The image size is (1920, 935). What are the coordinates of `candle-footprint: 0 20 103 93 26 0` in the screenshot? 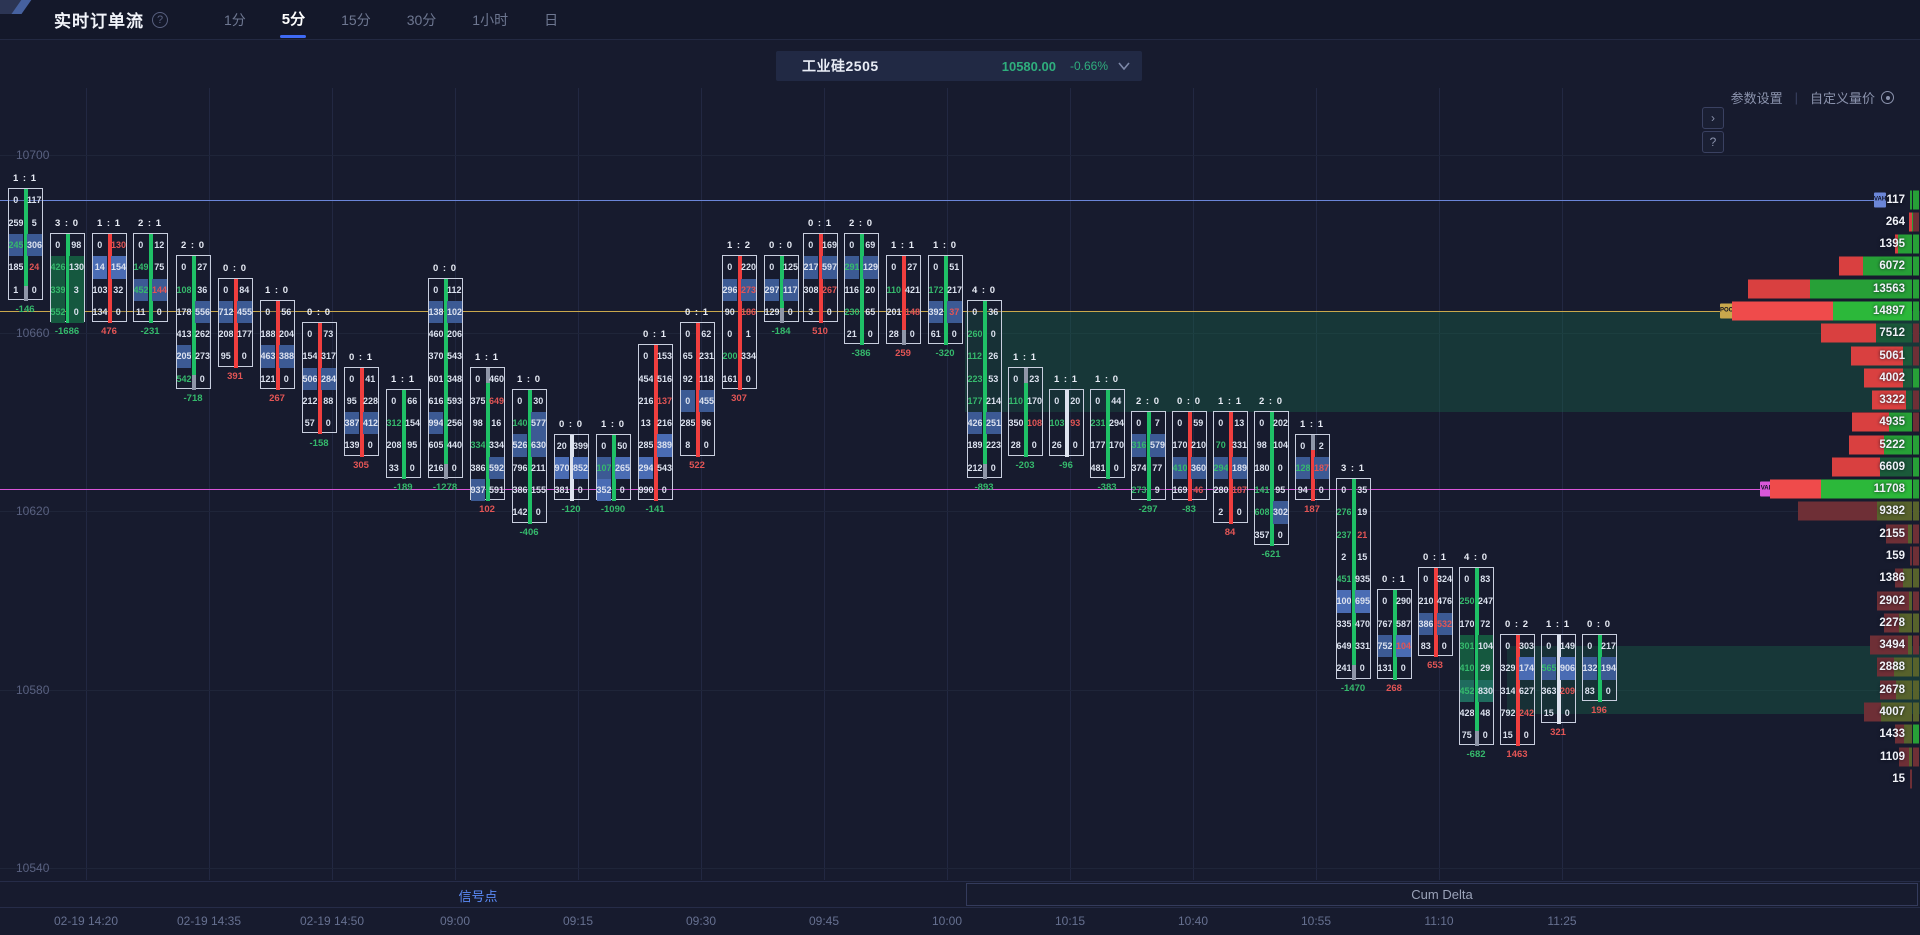 It's located at (1066, 422).